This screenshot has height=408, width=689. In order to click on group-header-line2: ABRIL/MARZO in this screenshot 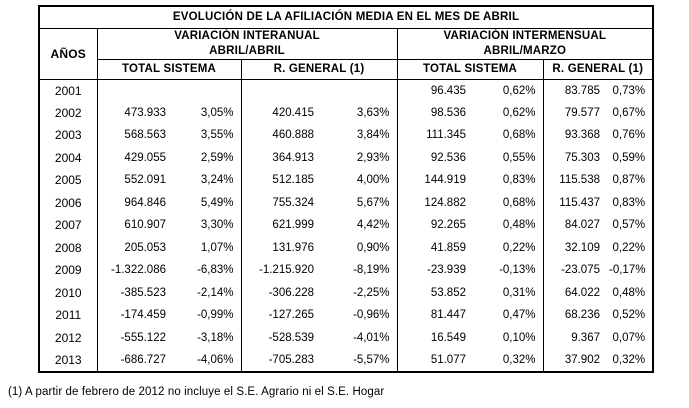, I will do `click(525, 50)`.